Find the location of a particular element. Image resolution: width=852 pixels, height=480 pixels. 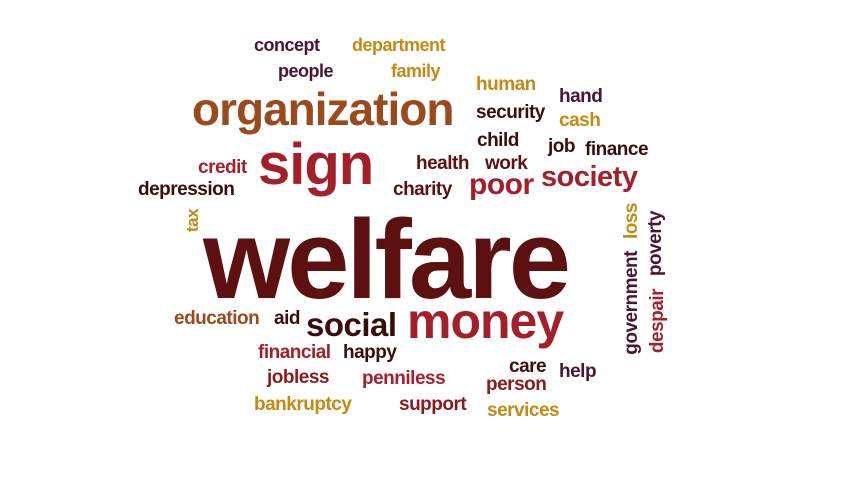

word-job: job is located at coordinates (562, 146).